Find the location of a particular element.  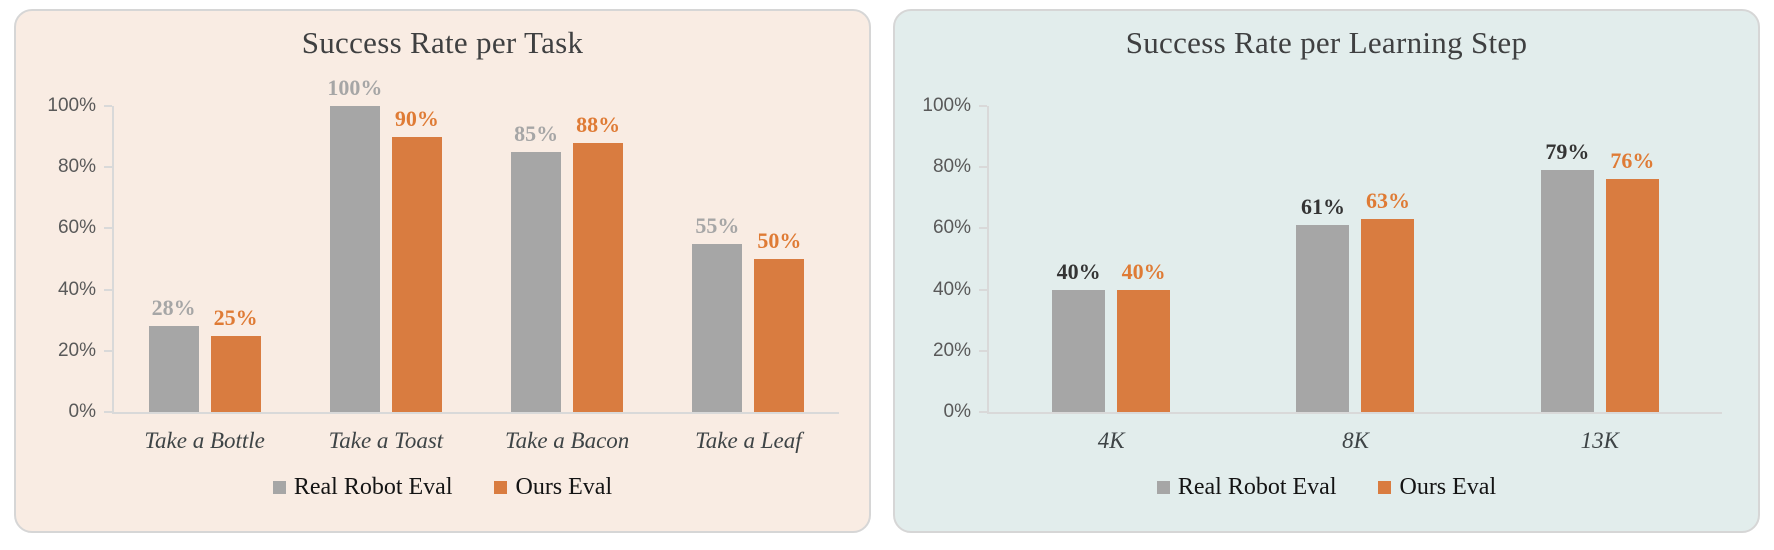

category-slot: 100% 90% is located at coordinates (385, 243).